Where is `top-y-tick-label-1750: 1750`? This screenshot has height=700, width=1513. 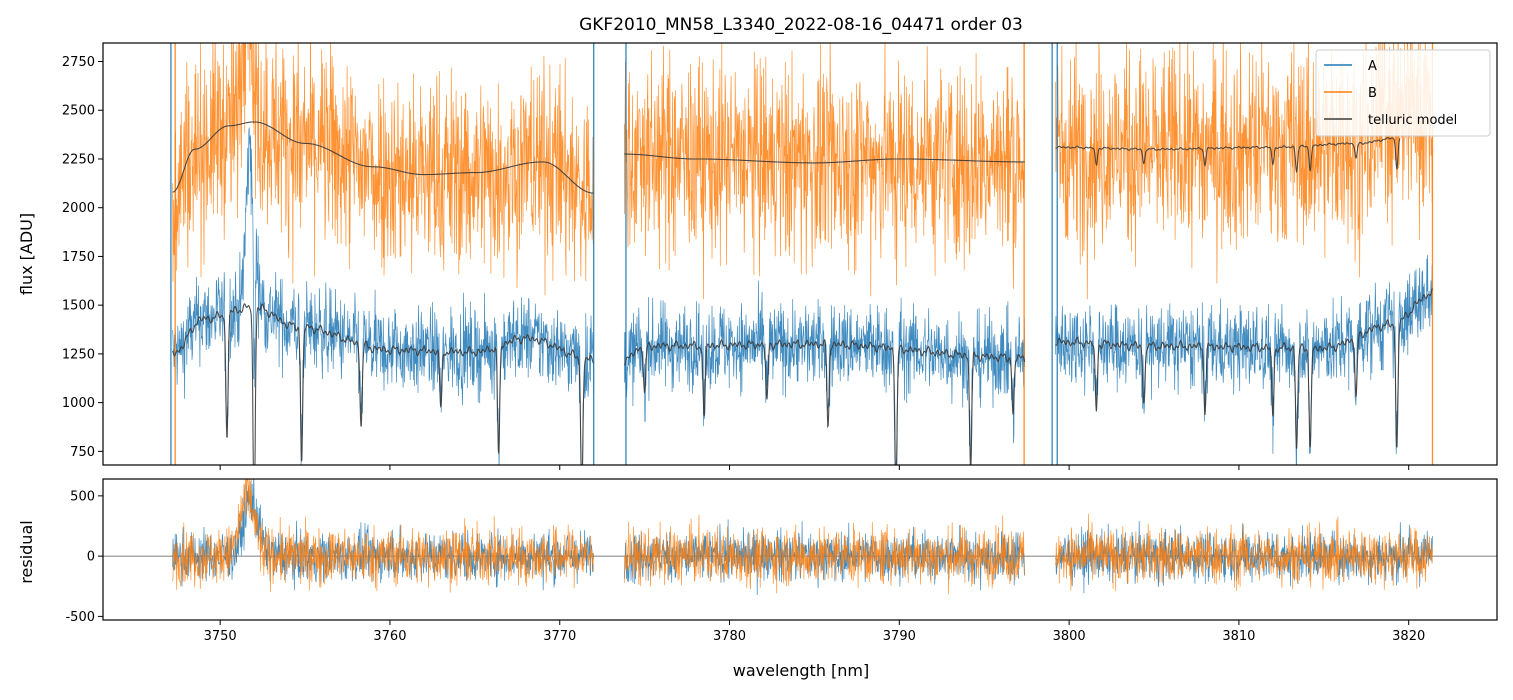 top-y-tick-label-1750: 1750 is located at coordinates (78, 257).